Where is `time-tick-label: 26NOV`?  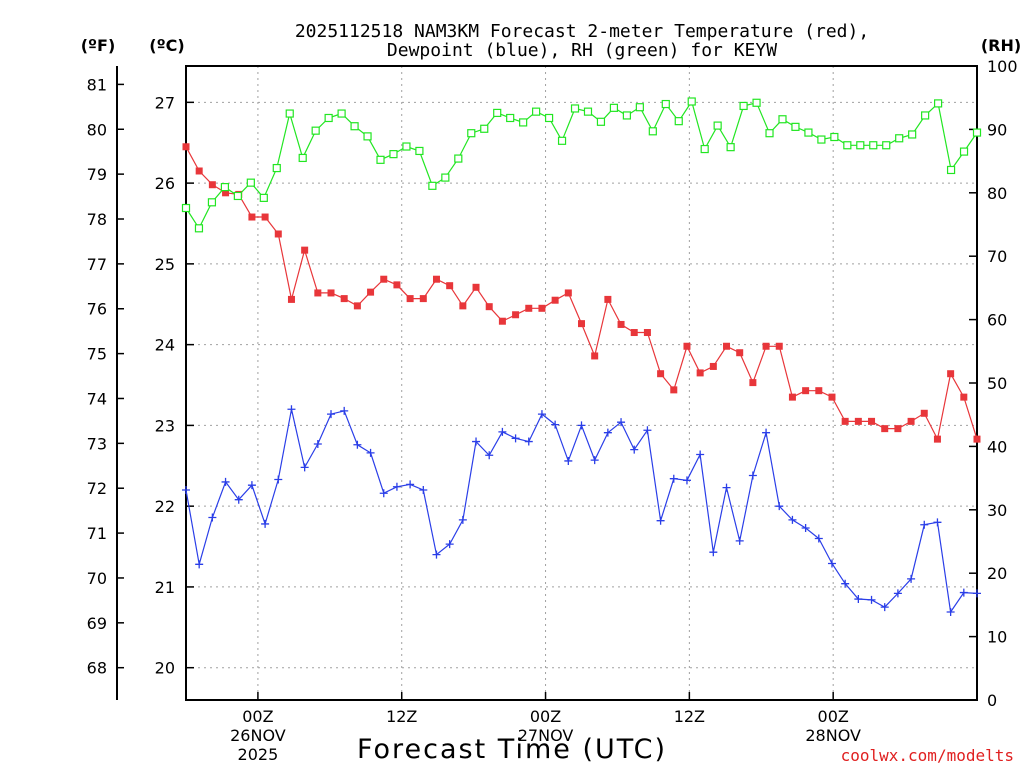
time-tick-label: 26NOV is located at coordinates (258, 735).